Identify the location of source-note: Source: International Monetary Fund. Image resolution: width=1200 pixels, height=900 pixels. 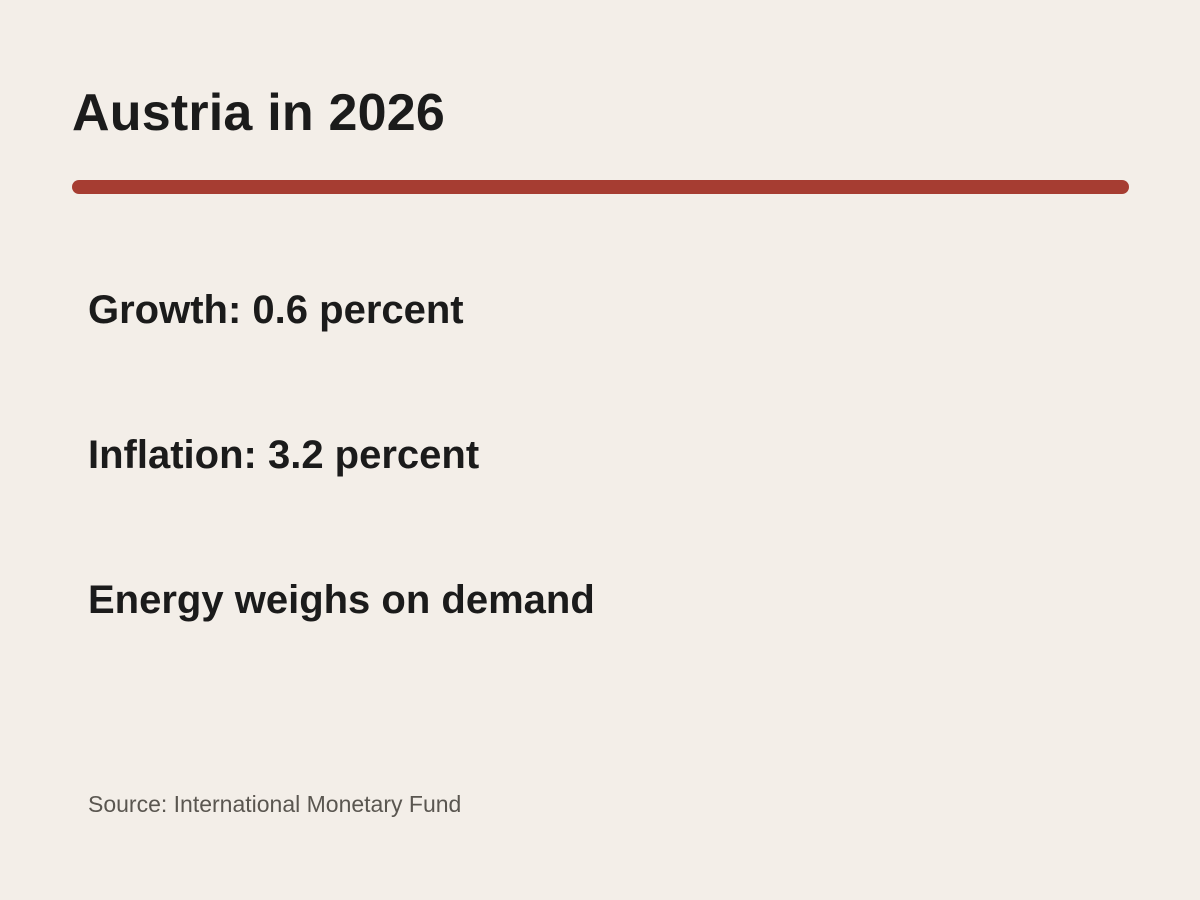
(275, 804).